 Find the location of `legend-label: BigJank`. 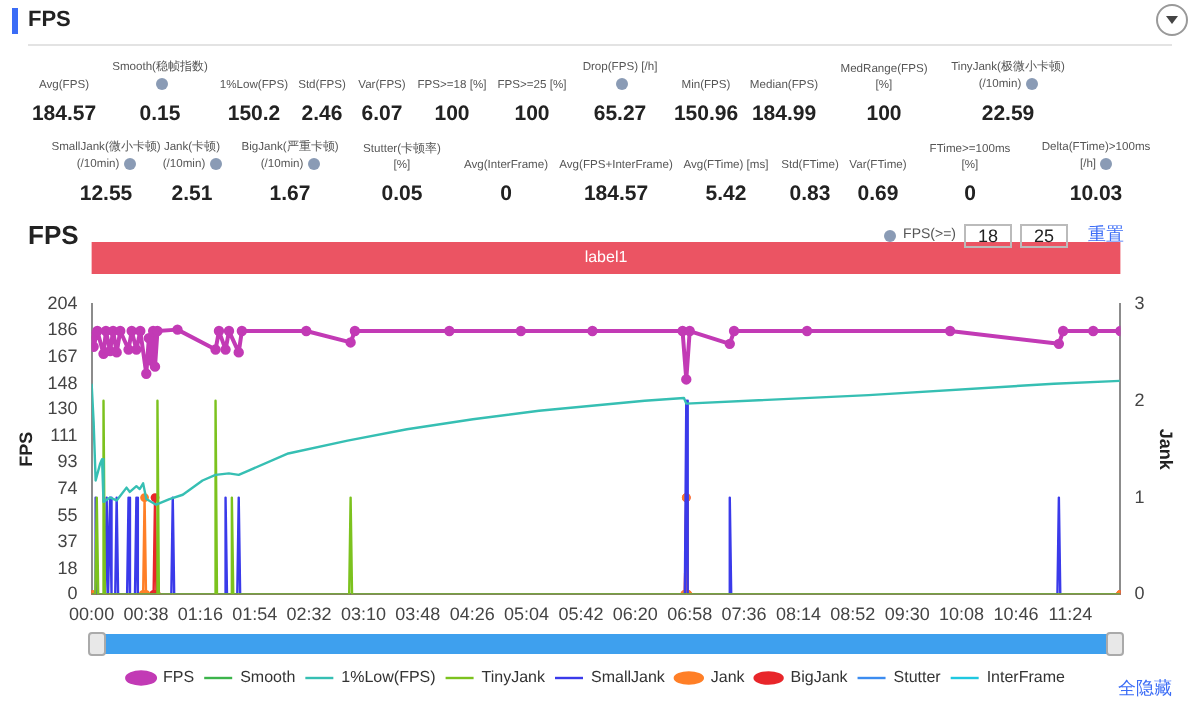

legend-label: BigJank is located at coordinates (820, 677).